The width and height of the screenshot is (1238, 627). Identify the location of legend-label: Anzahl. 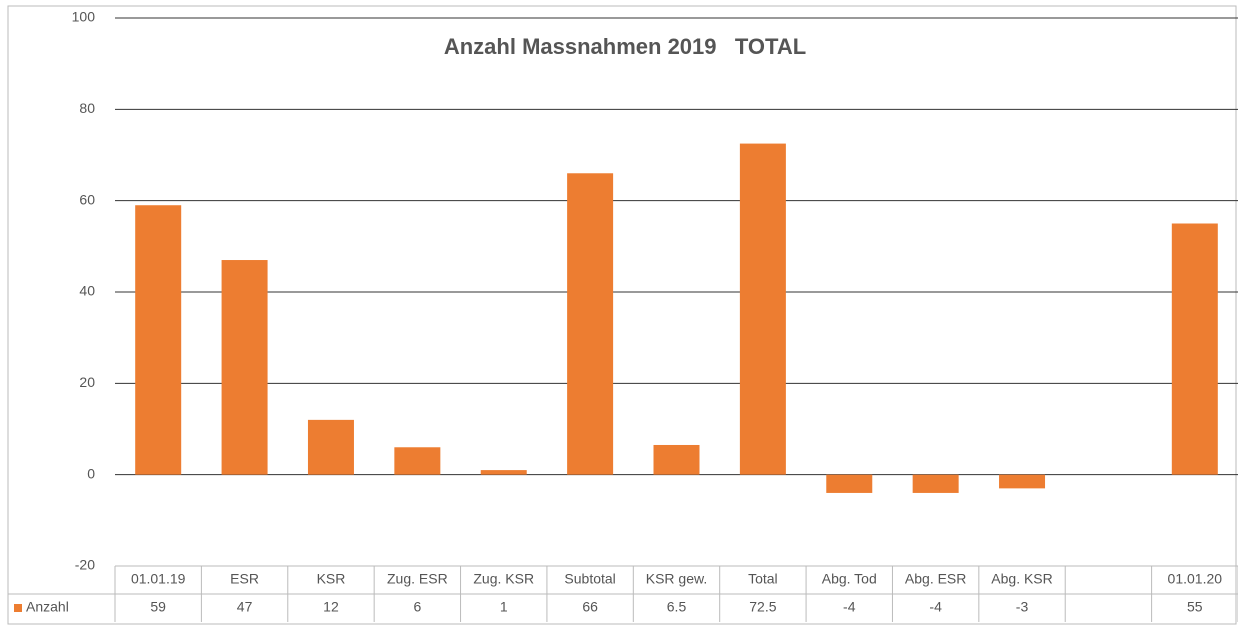
(47, 607).